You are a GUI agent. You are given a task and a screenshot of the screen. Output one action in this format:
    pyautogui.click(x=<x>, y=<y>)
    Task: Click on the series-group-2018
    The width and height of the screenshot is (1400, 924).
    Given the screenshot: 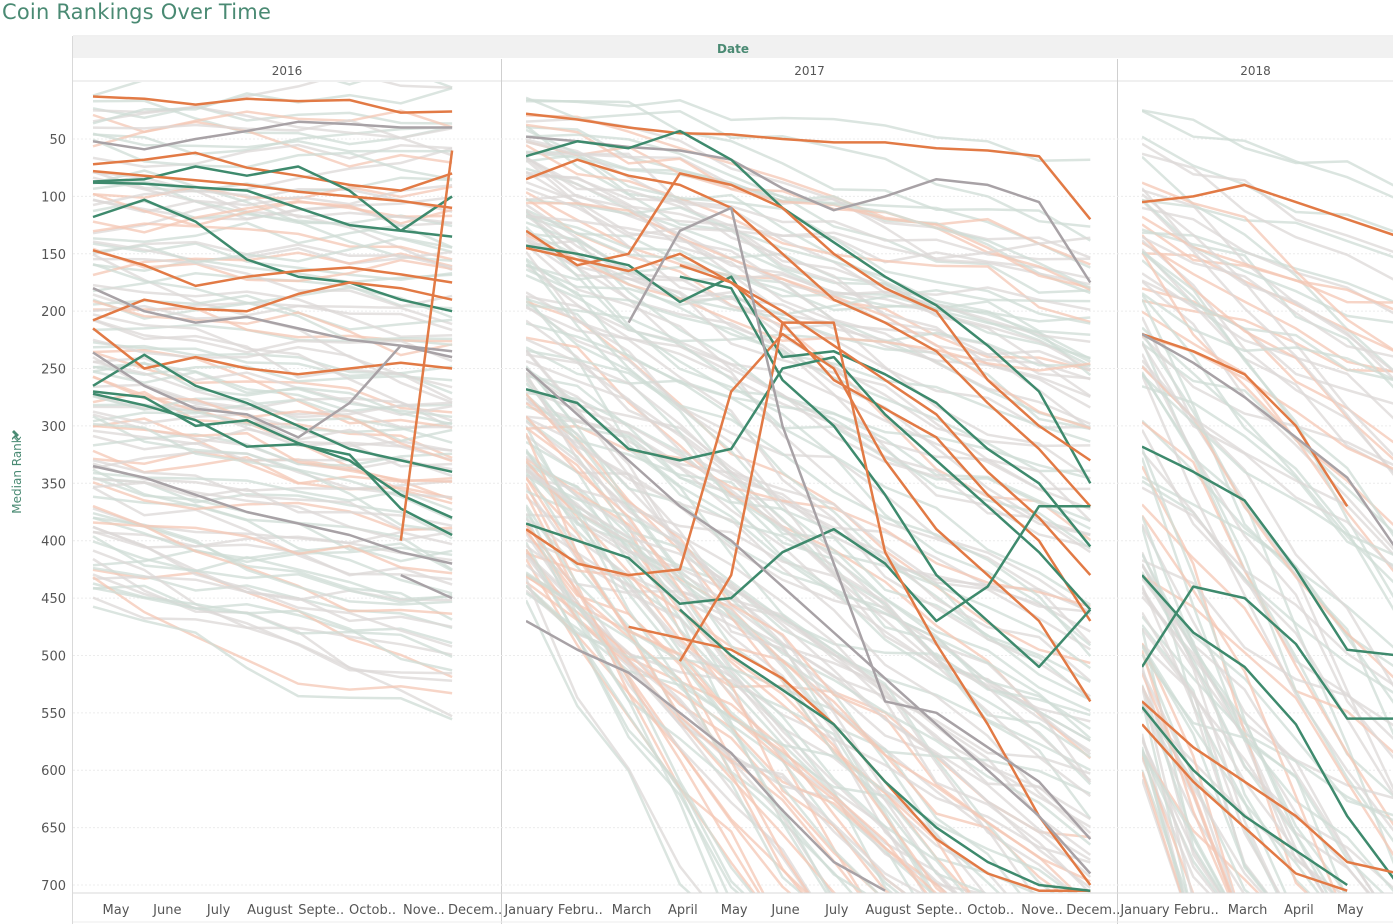 What is the action you would take?
    pyautogui.click(x=1267, y=537)
    